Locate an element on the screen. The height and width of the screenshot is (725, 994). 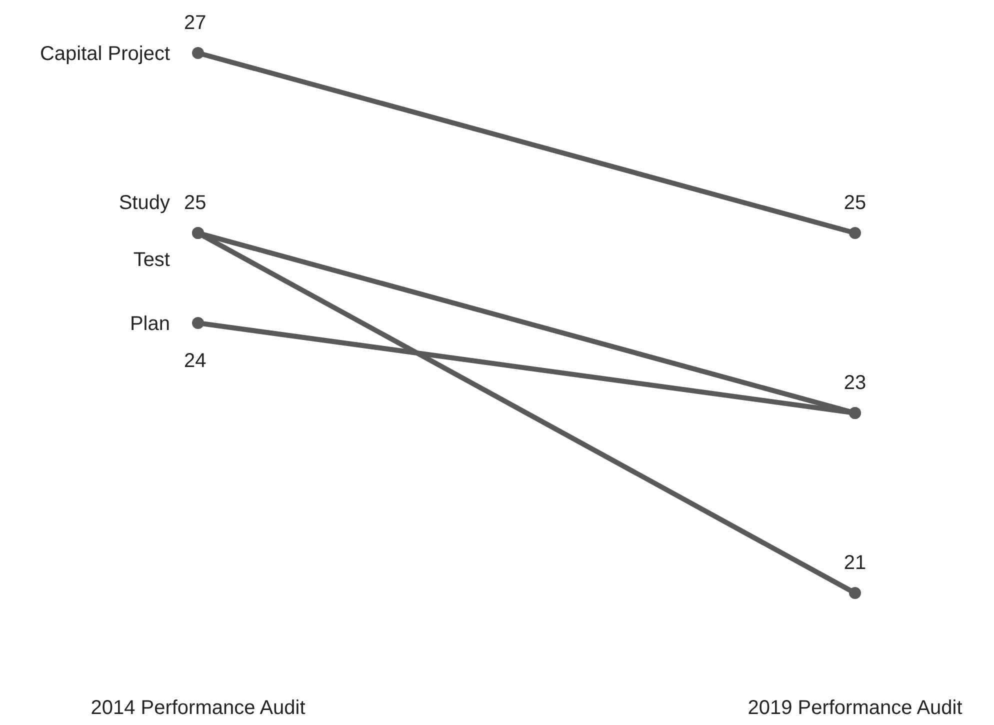
x-tick-label: 2019 Performance Audit is located at coordinates (855, 708).